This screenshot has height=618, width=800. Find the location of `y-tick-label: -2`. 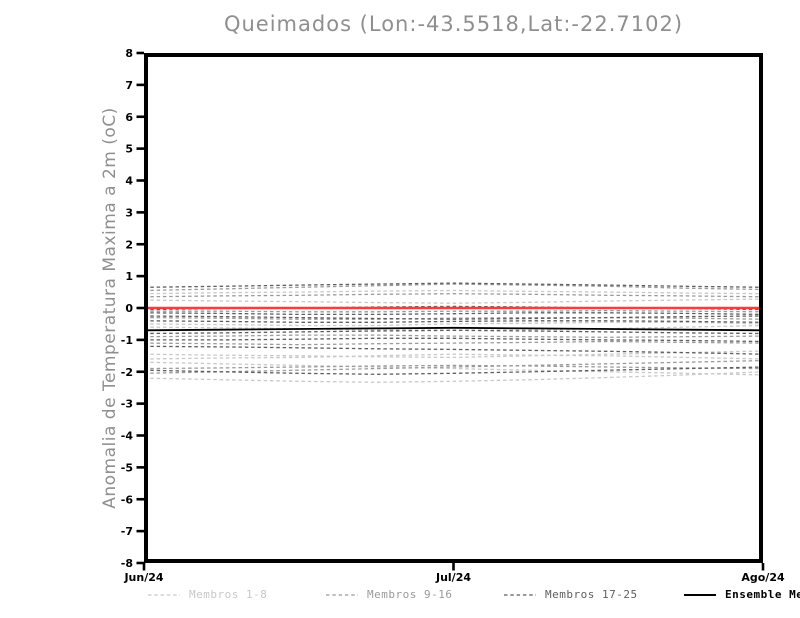

y-tick-label: -2 is located at coordinates (127, 372).